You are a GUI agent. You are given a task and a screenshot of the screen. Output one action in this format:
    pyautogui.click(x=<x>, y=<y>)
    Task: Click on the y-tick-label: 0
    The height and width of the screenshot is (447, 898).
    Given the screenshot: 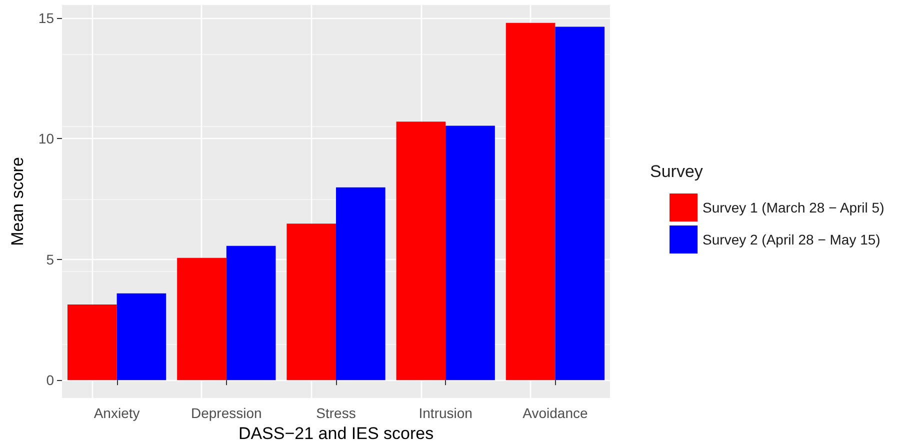 What is the action you would take?
    pyautogui.click(x=50, y=380)
    